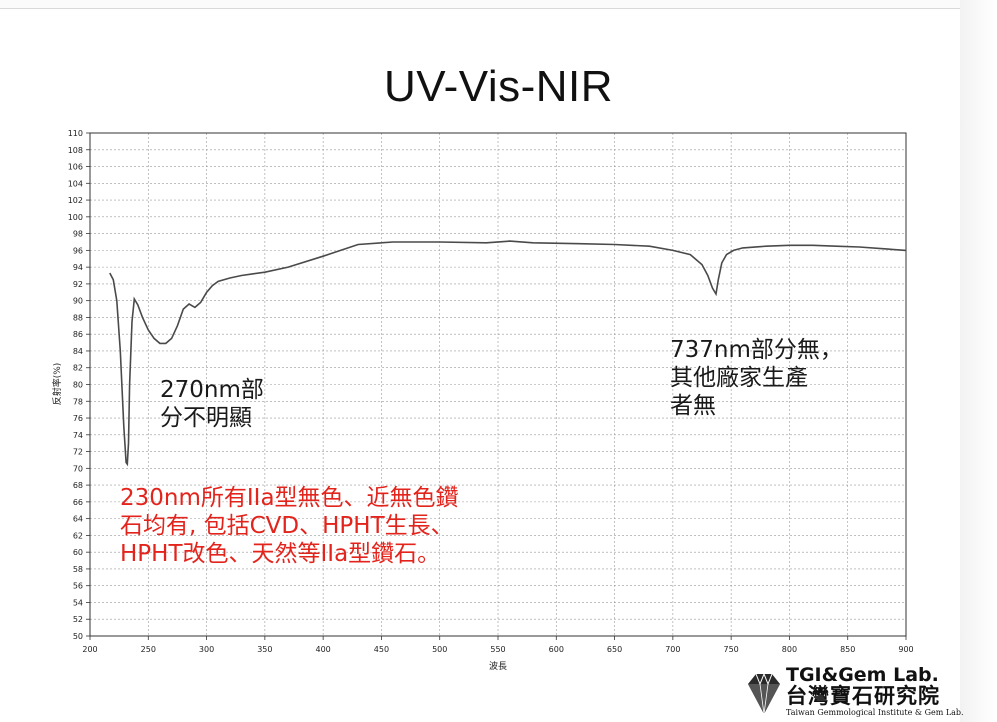  I want to click on y-tick-label: 68, so click(78, 485).